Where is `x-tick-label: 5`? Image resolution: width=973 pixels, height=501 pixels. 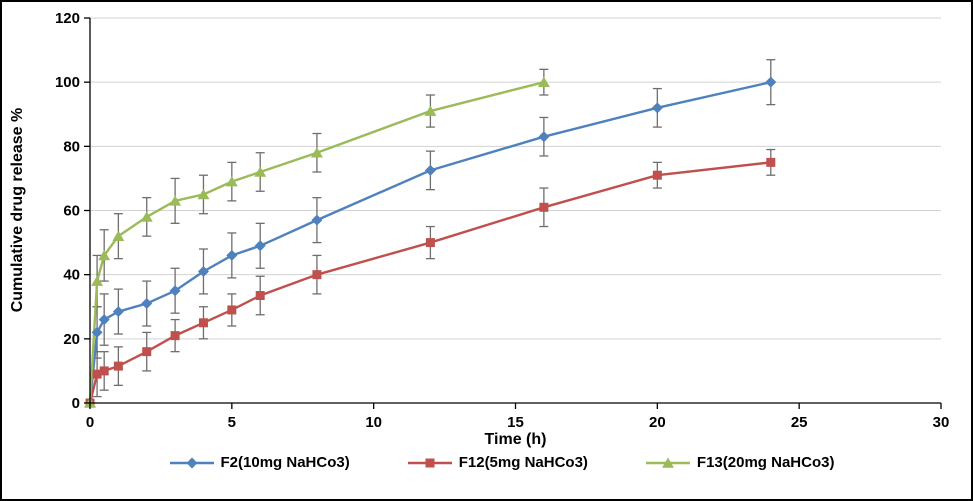 x-tick-label: 5 is located at coordinates (232, 422).